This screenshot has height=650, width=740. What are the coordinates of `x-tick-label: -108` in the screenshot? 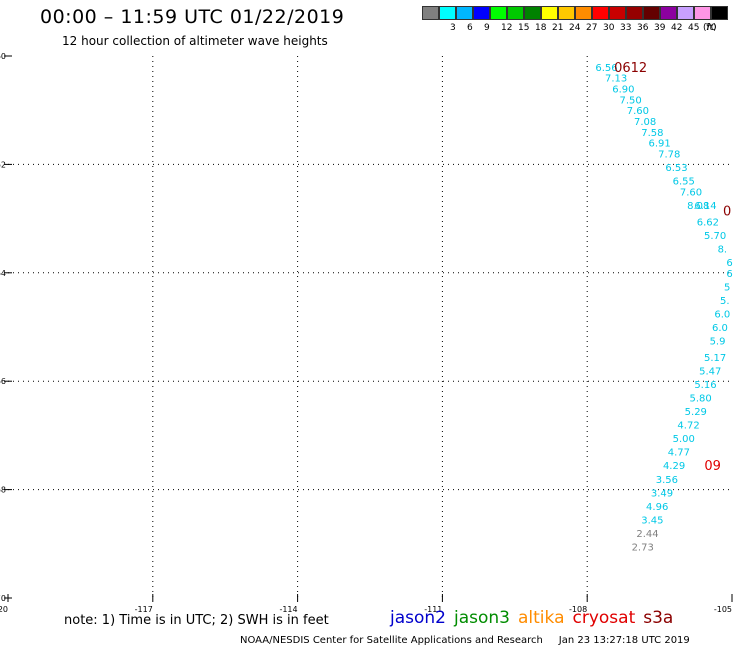 It's located at (578, 609).